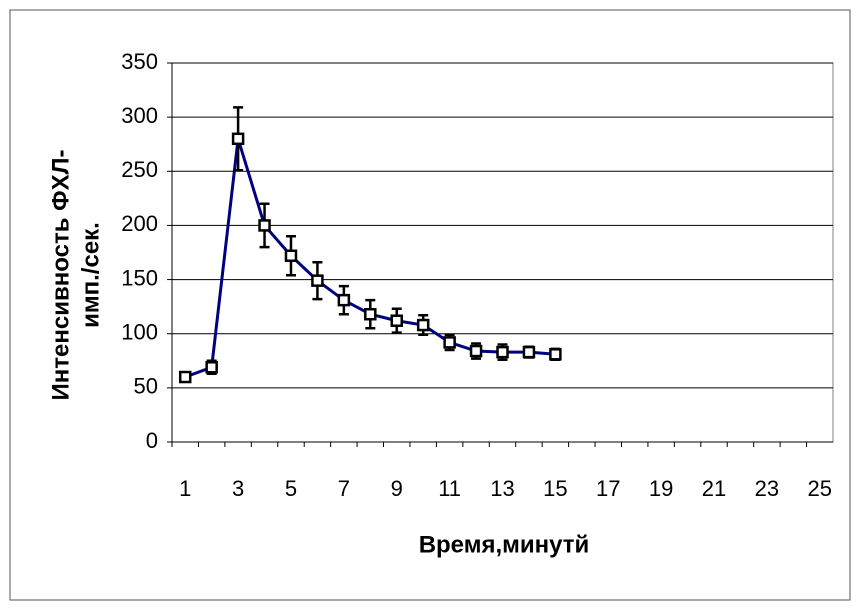  Describe the element at coordinates (146, 386) in the screenshot. I see `y-tick-label: 50` at that location.